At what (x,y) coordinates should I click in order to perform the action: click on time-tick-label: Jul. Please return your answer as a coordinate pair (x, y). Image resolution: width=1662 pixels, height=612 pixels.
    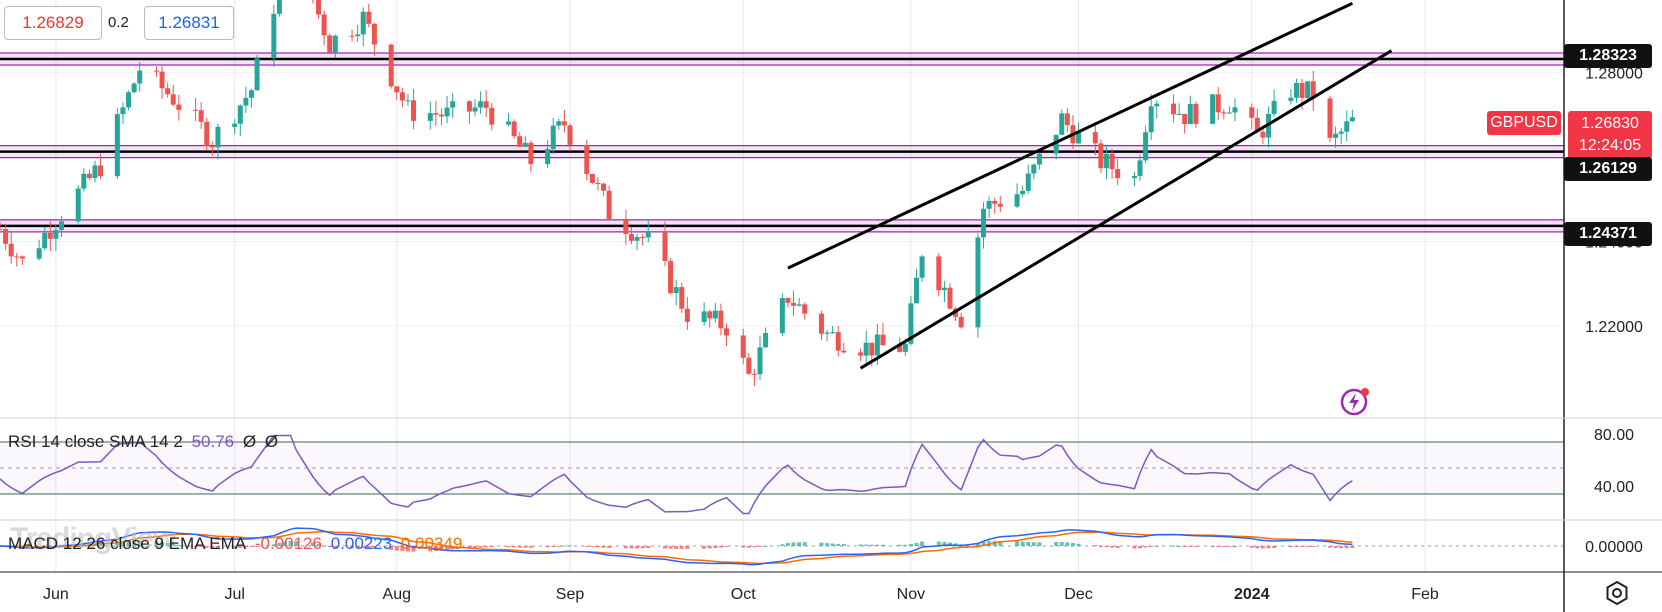
    Looking at the image, I should click on (234, 594).